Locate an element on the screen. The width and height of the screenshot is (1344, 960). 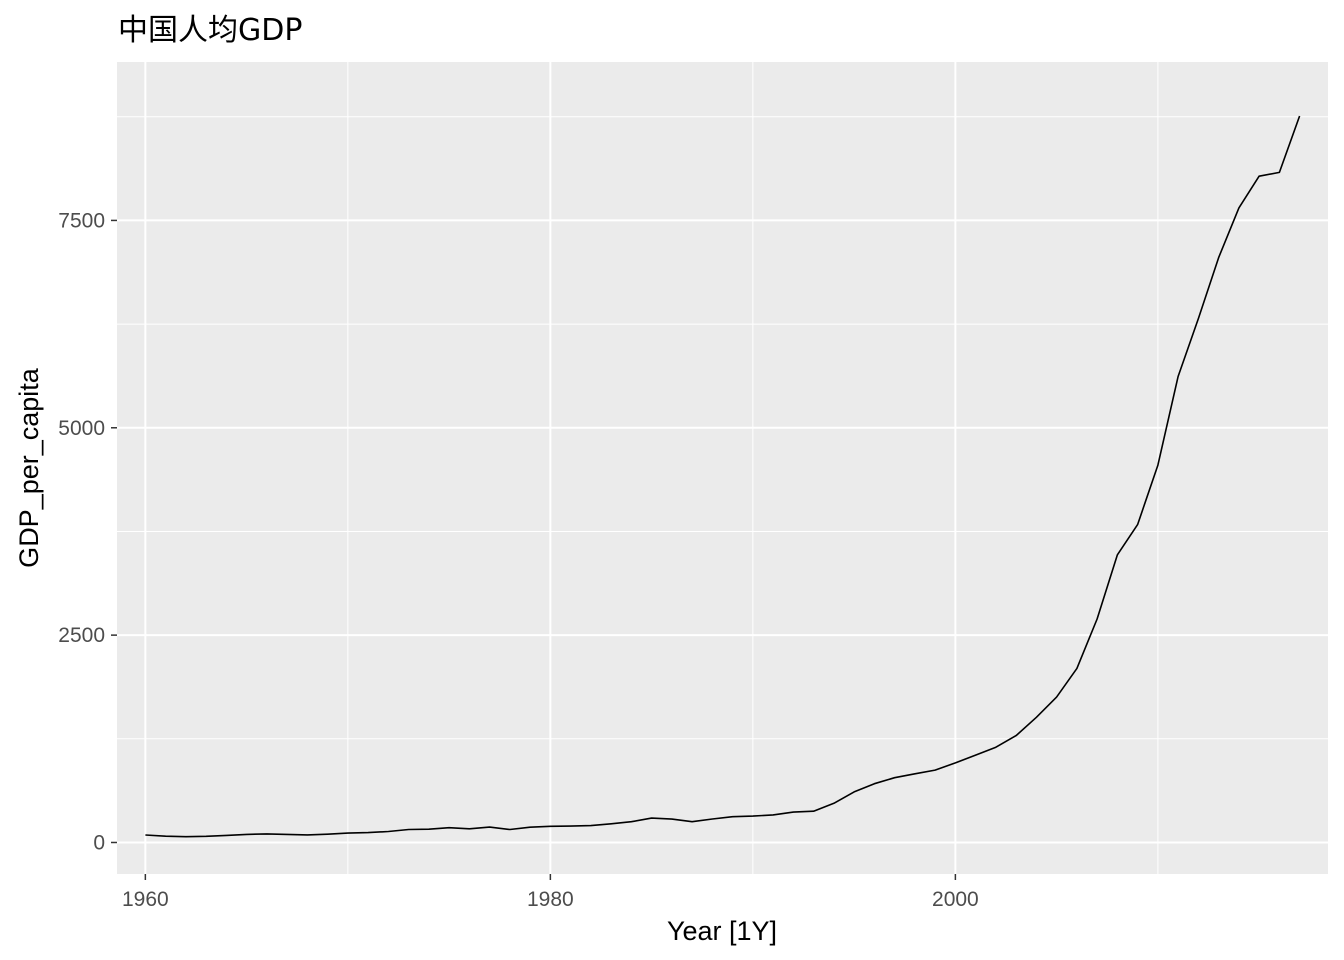
chart-title: 中国人均GDP is located at coordinates (210, 30).